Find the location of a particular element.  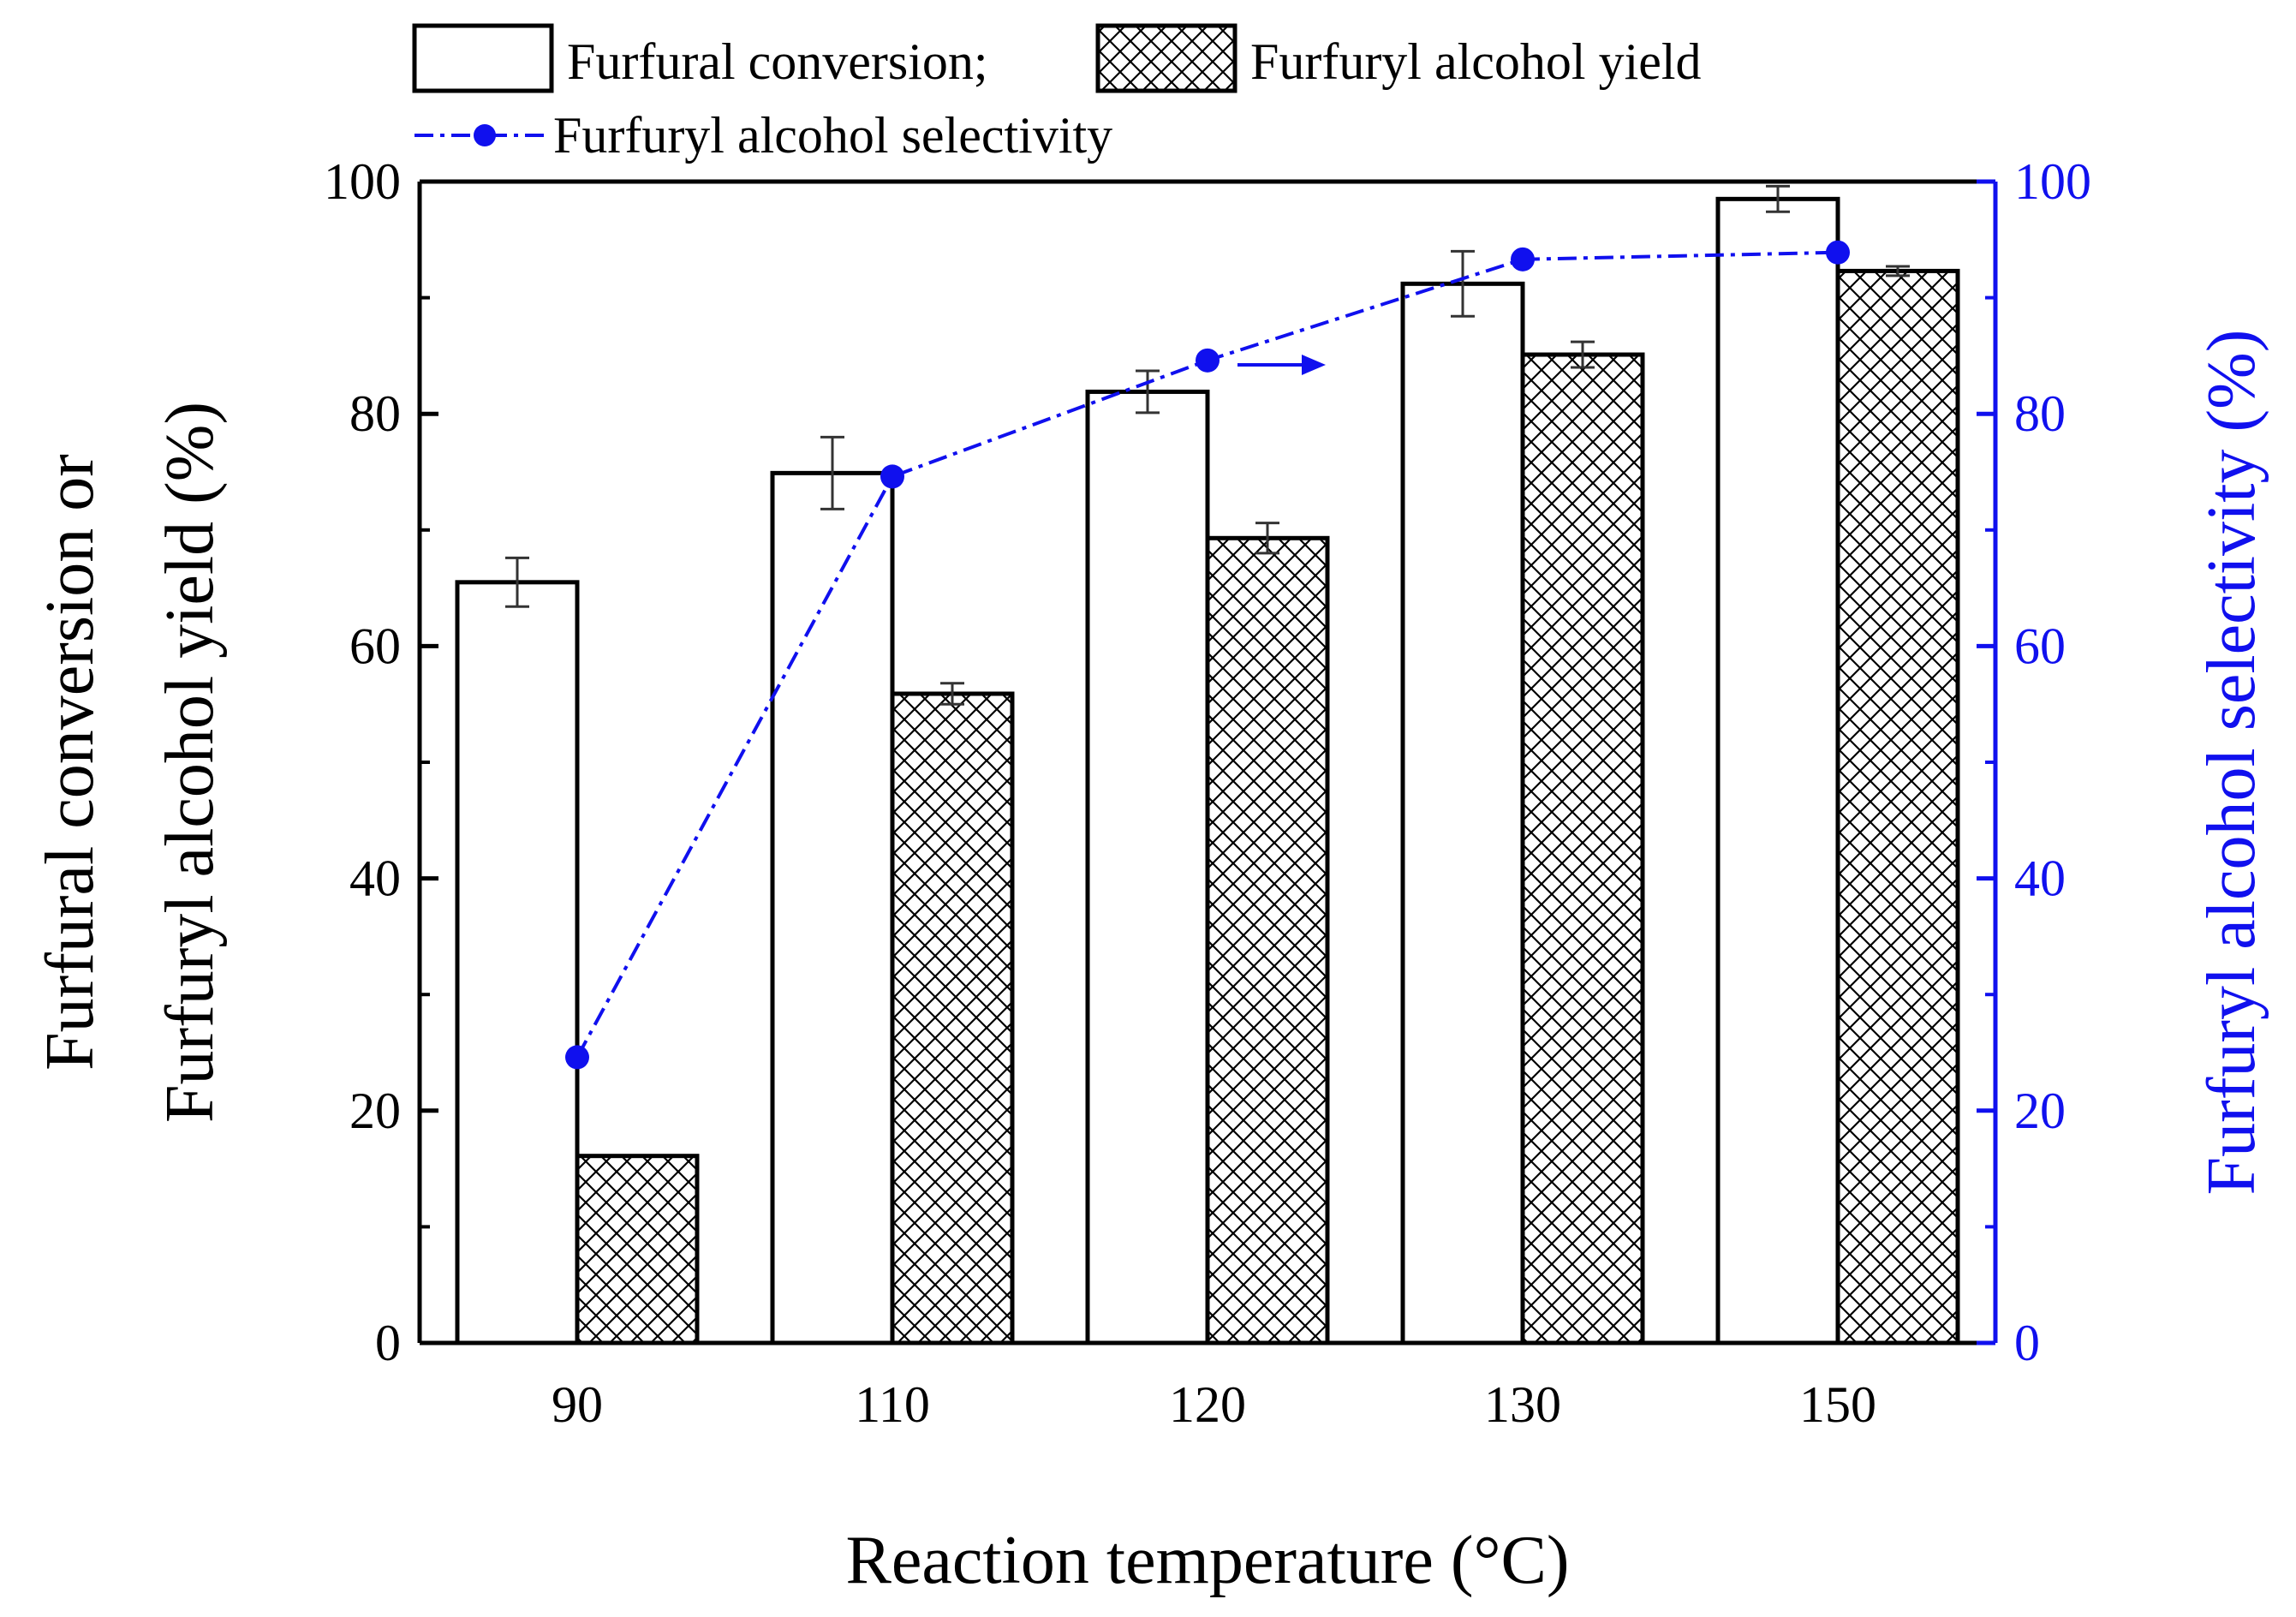

y2-tick-label: 80 is located at coordinates (2040, 413).